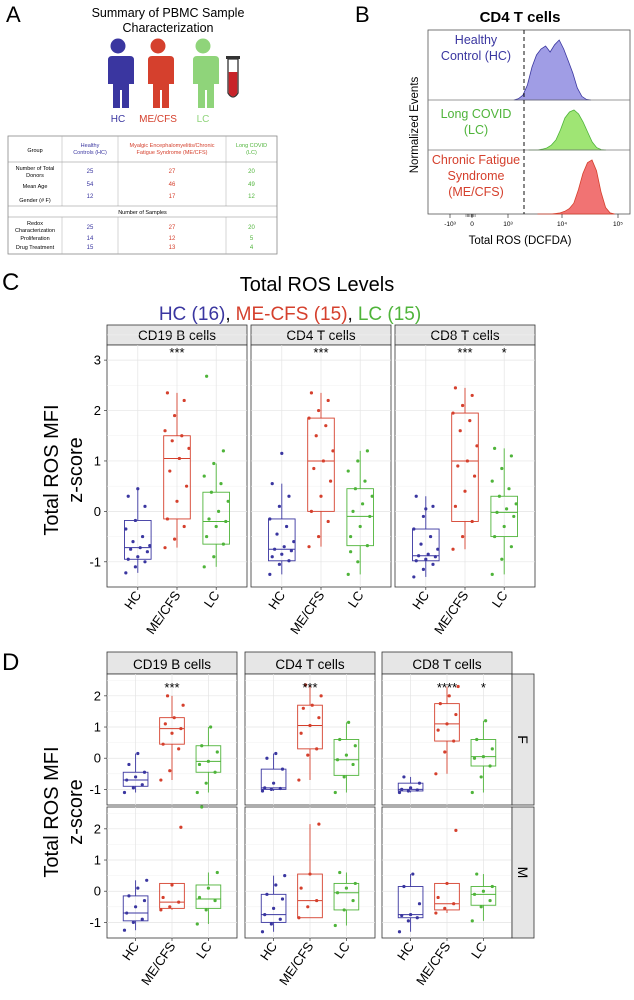 The width and height of the screenshot is (634, 1000). What do you see at coordinates (447, 687) in the screenshot?
I see `significance-label: ****` at bounding box center [447, 687].